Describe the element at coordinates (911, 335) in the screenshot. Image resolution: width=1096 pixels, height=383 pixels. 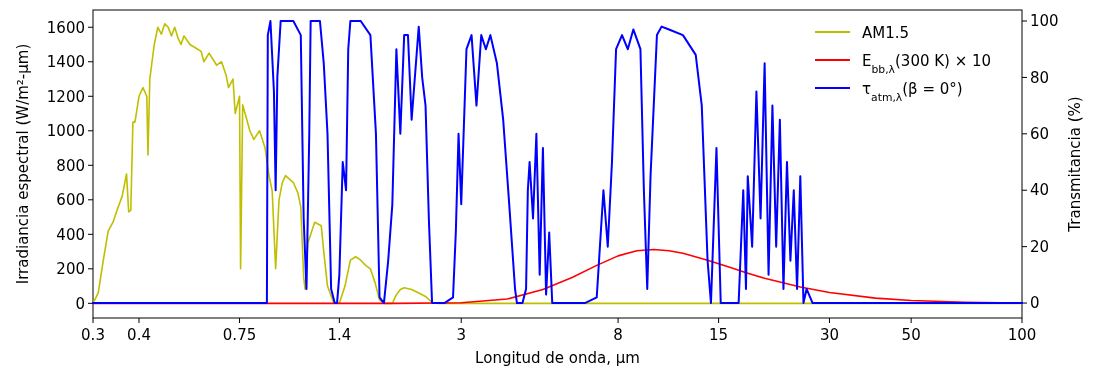
I see `x-tick-label: 50` at that location.